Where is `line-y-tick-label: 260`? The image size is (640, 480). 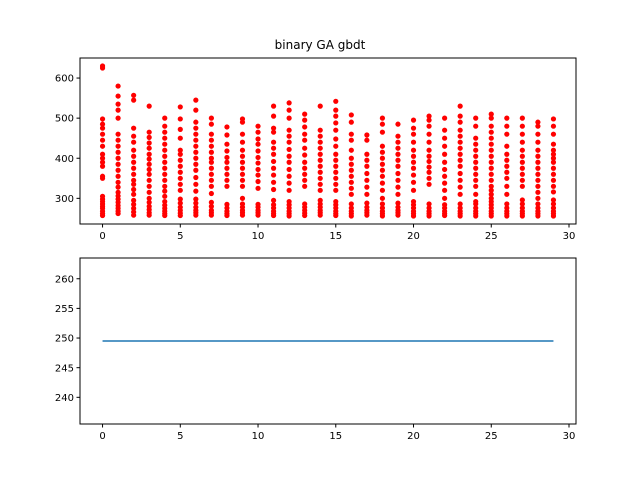
line-y-tick-label: 260 is located at coordinates (64, 279).